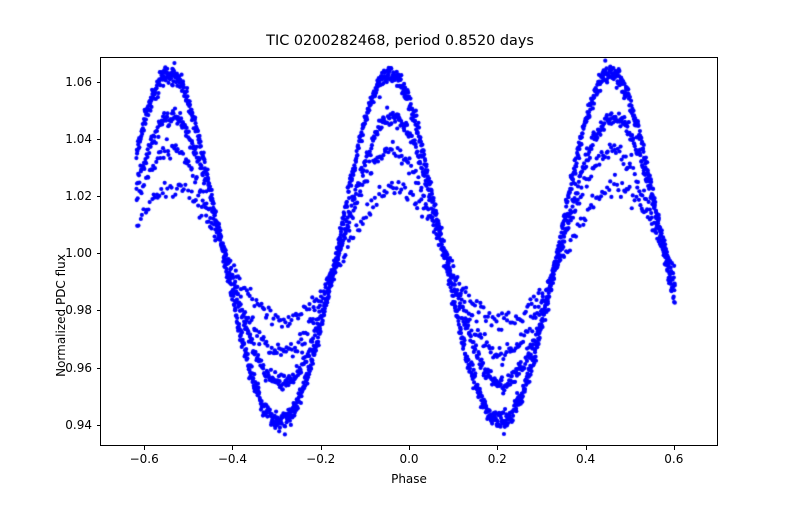  What do you see at coordinates (400, 41) in the screenshot?
I see `chart-title: TIC 0200282468, period 0.8520 days` at bounding box center [400, 41].